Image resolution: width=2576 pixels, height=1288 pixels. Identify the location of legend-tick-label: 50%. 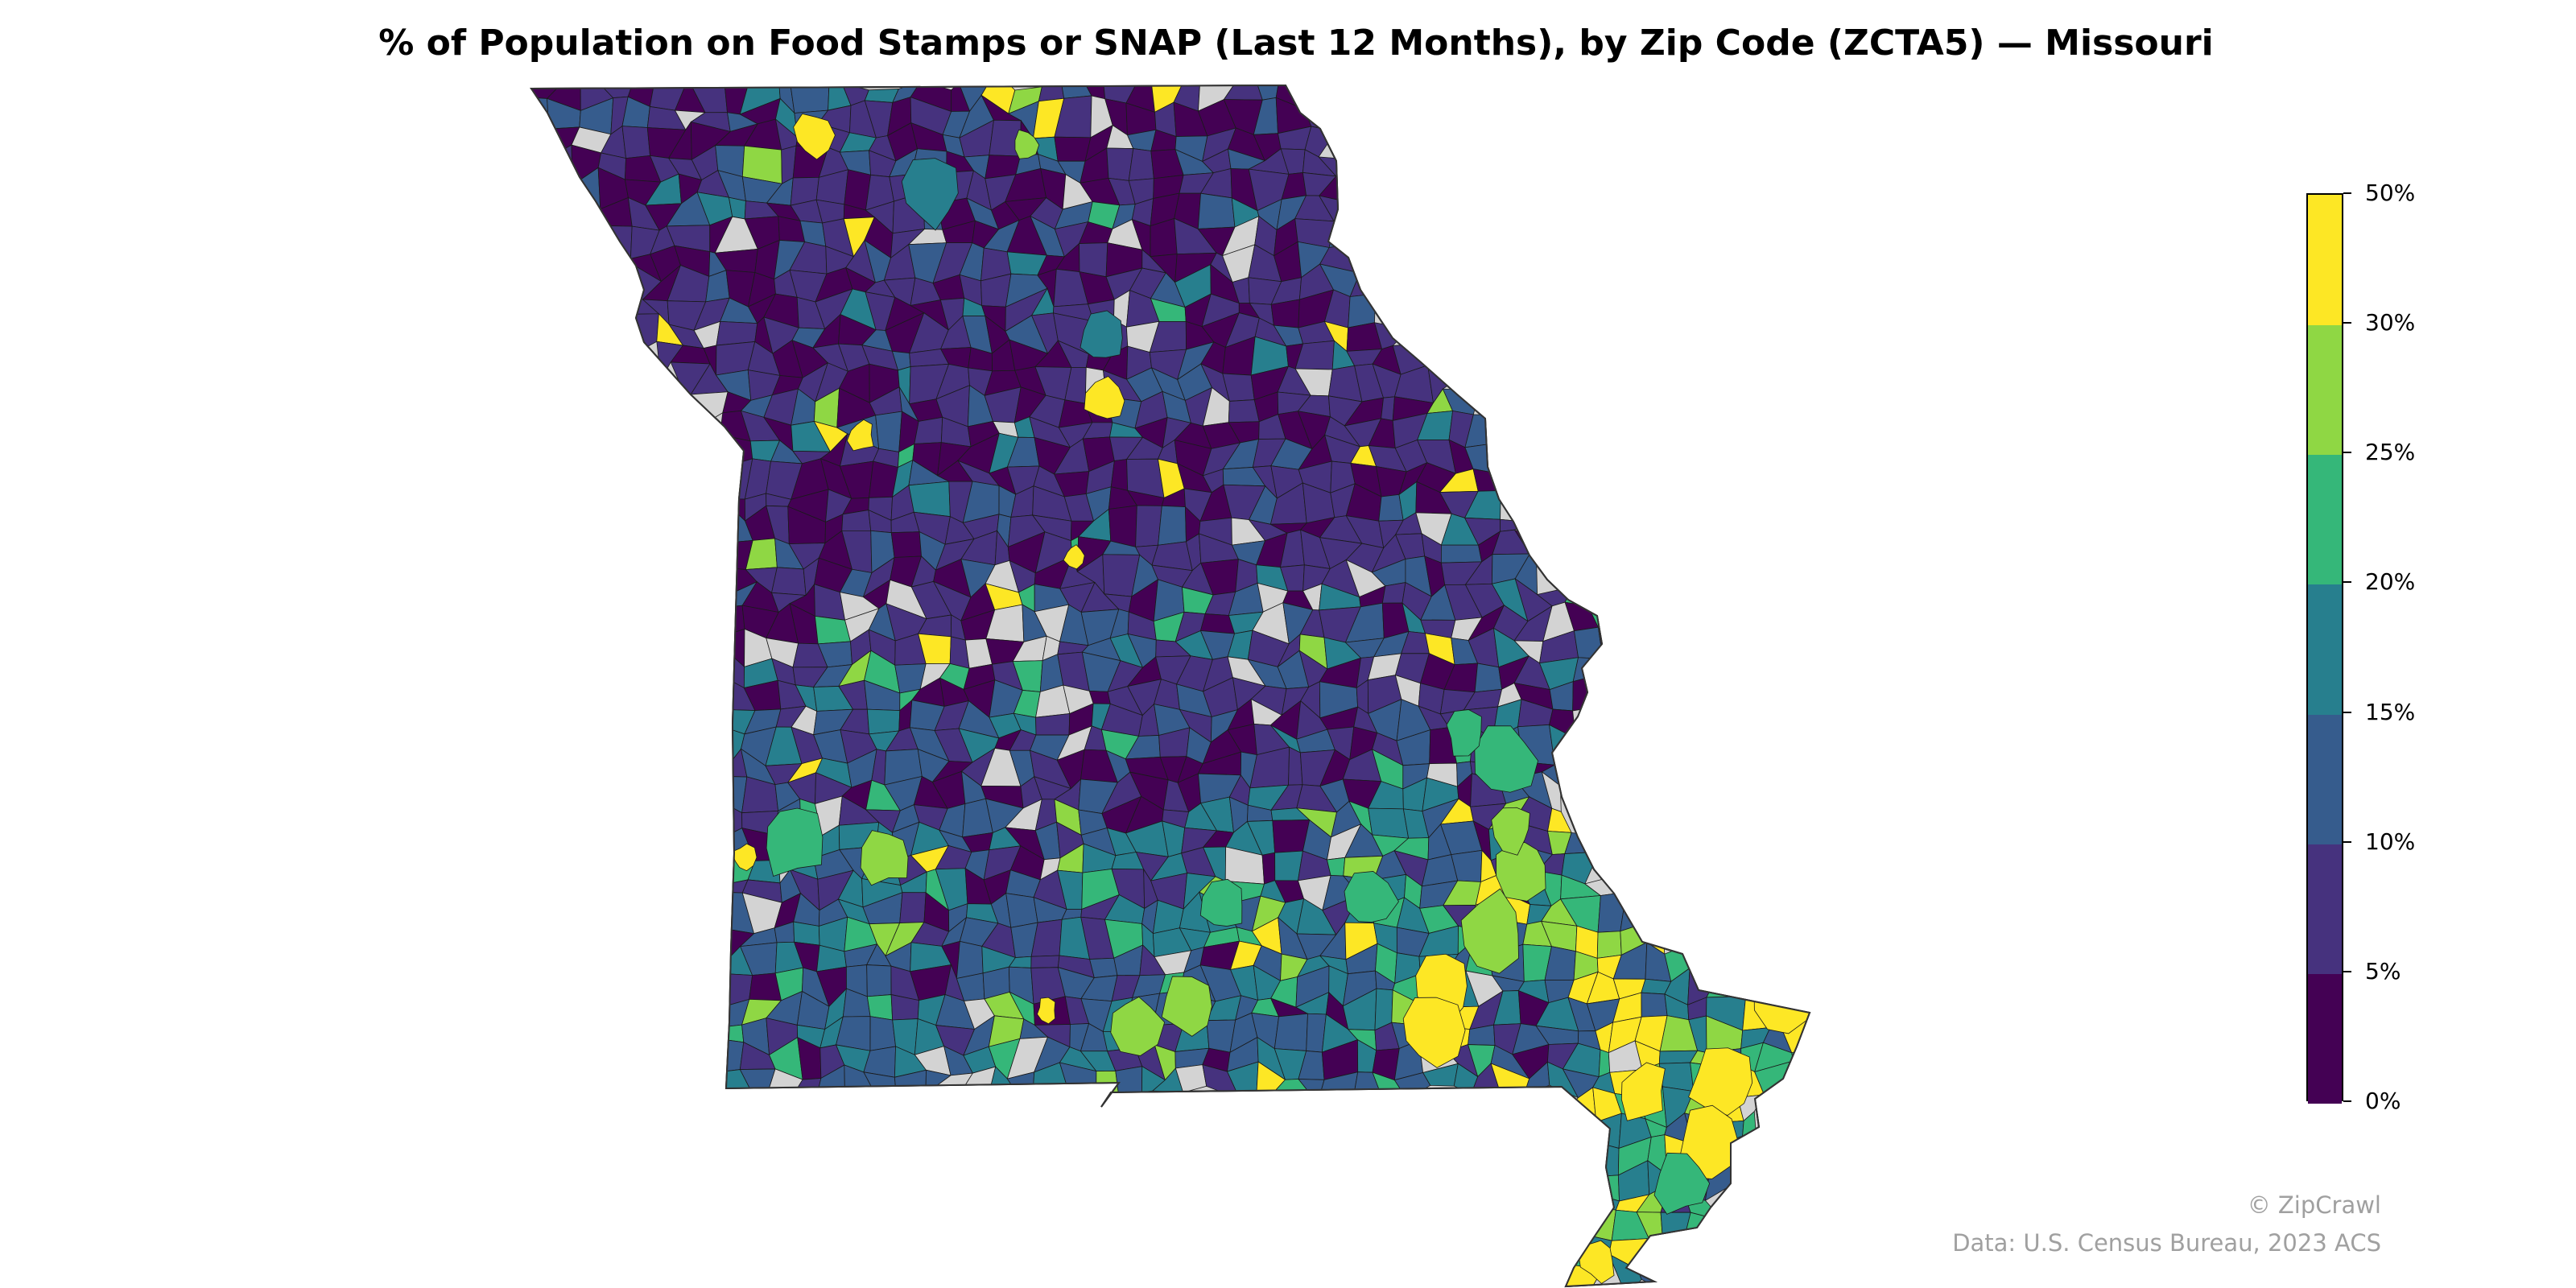
(2390, 193).